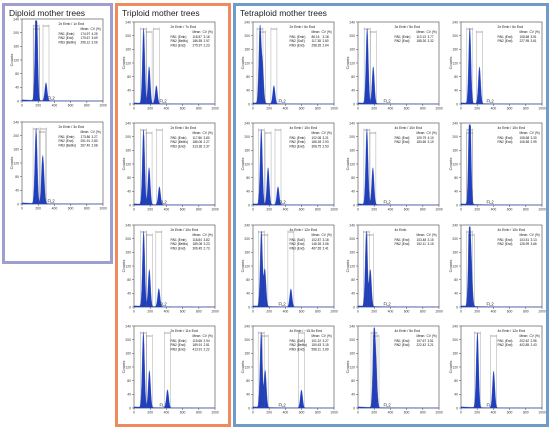 The height and width of the screenshot is (429, 550). Describe the element at coordinates (374, 210) in the screenshot. I see `x-tick-label: 200` at that location.